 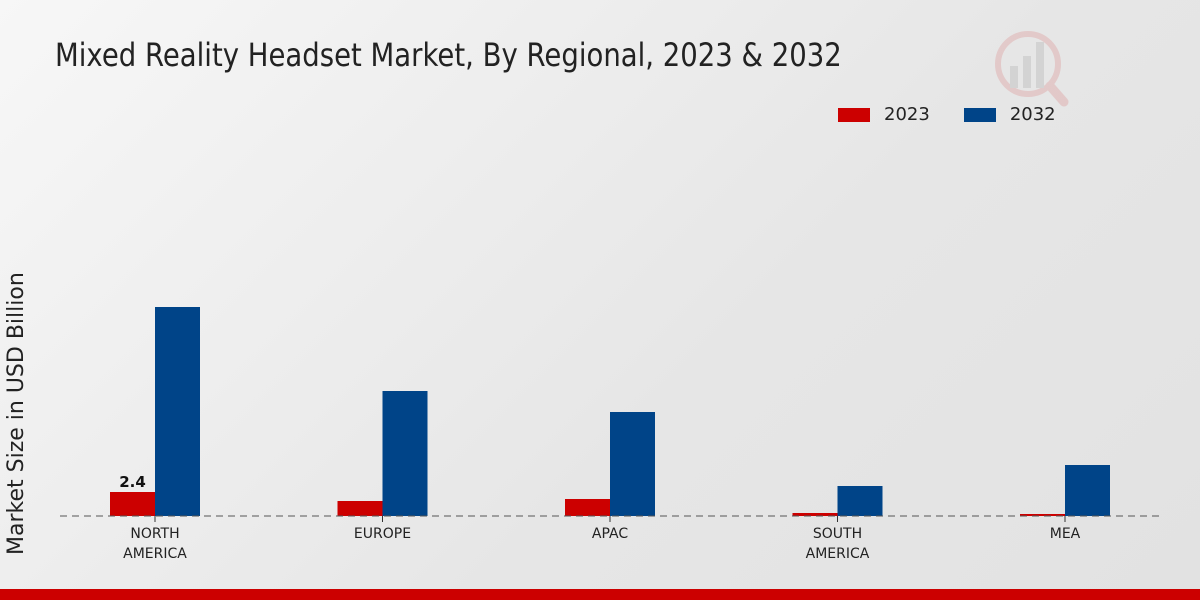 What do you see at coordinates (132, 504) in the screenshot?
I see `bar-2023-north-america` at bounding box center [132, 504].